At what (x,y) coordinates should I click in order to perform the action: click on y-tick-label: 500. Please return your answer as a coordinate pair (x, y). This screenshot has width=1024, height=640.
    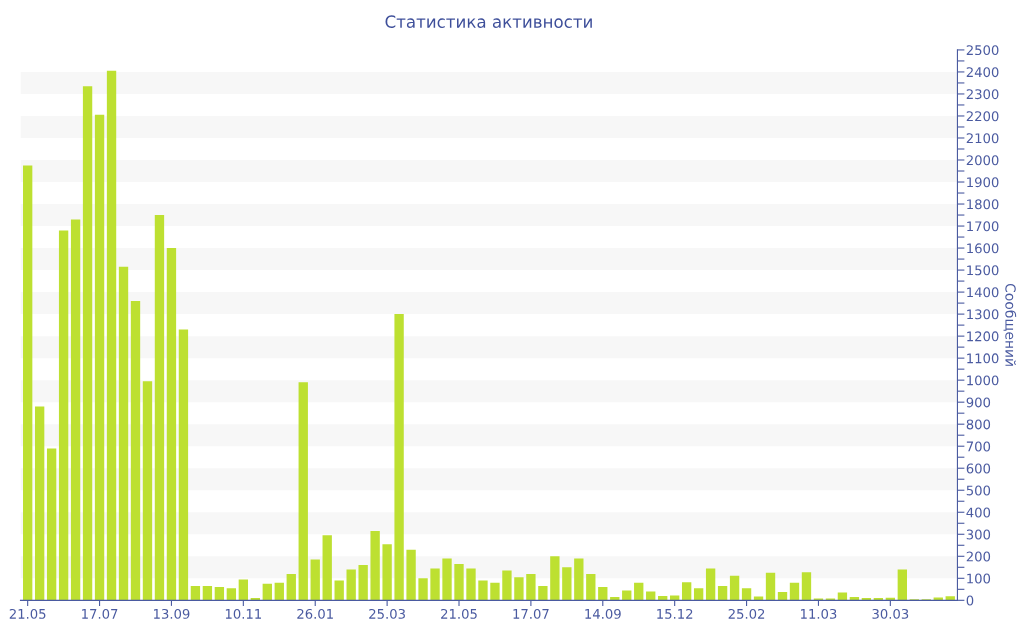
    Looking at the image, I should click on (978, 490).